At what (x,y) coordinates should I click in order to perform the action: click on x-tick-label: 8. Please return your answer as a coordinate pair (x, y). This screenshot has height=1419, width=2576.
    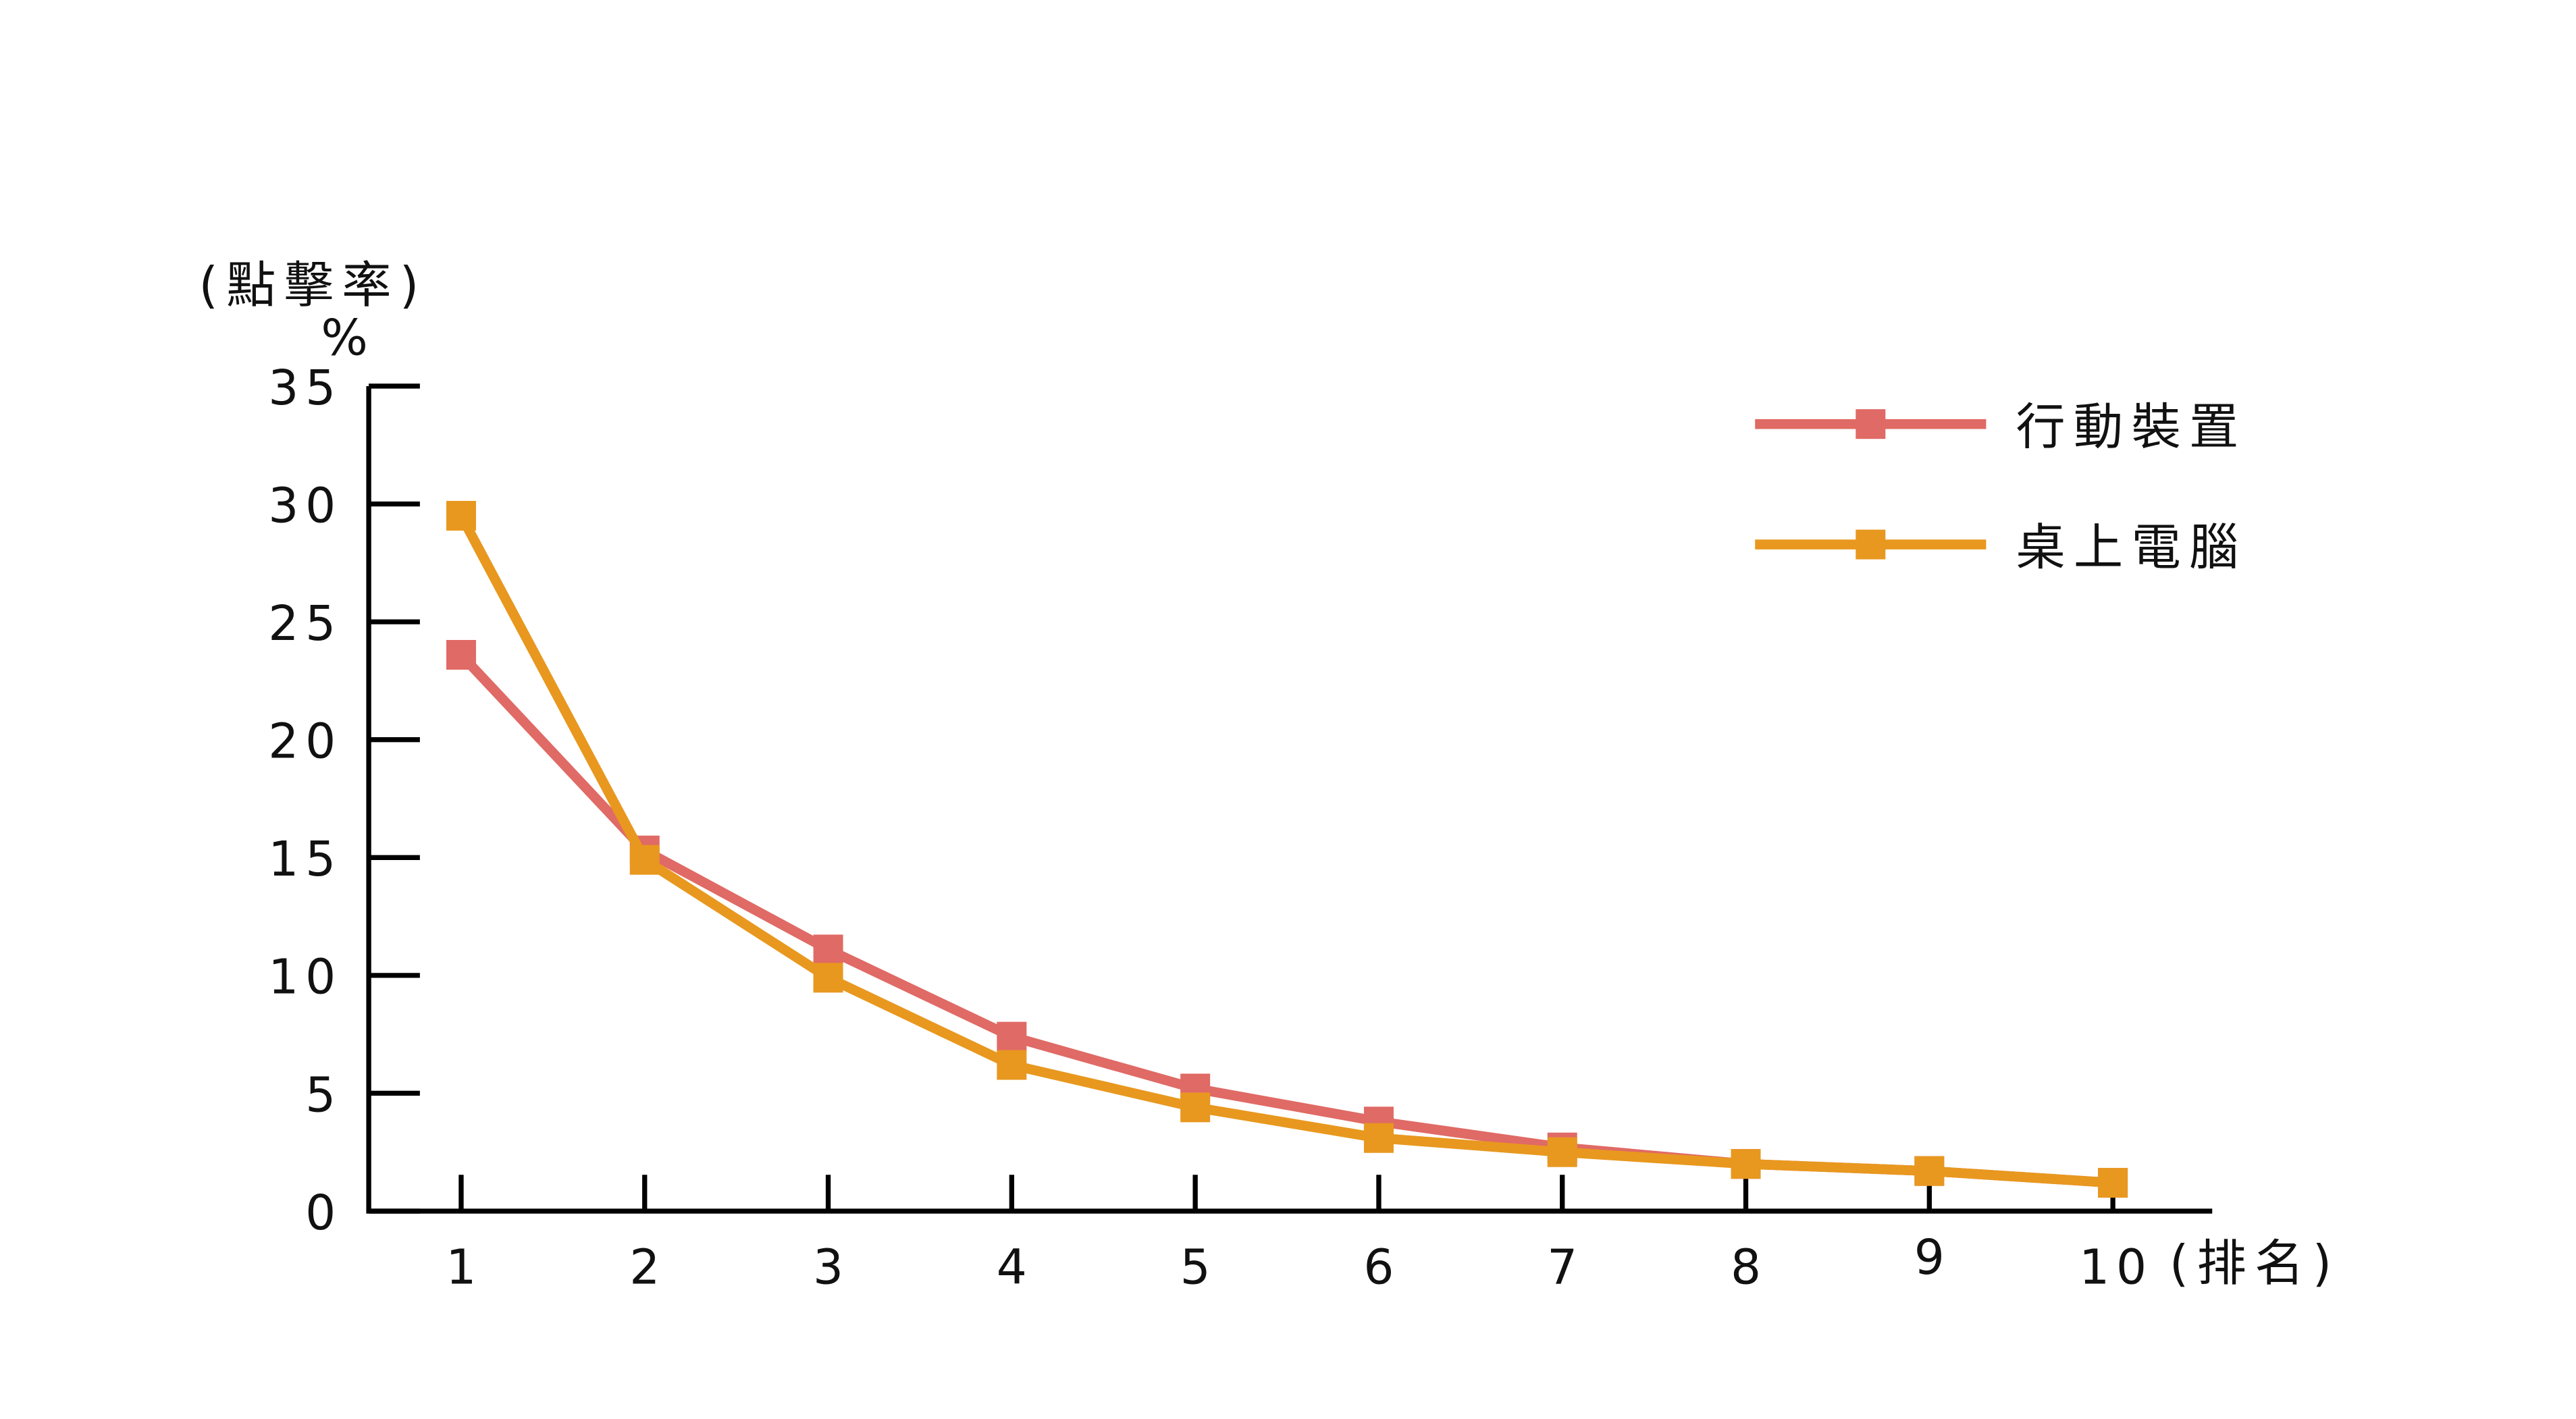
    Looking at the image, I should click on (1750, 1267).